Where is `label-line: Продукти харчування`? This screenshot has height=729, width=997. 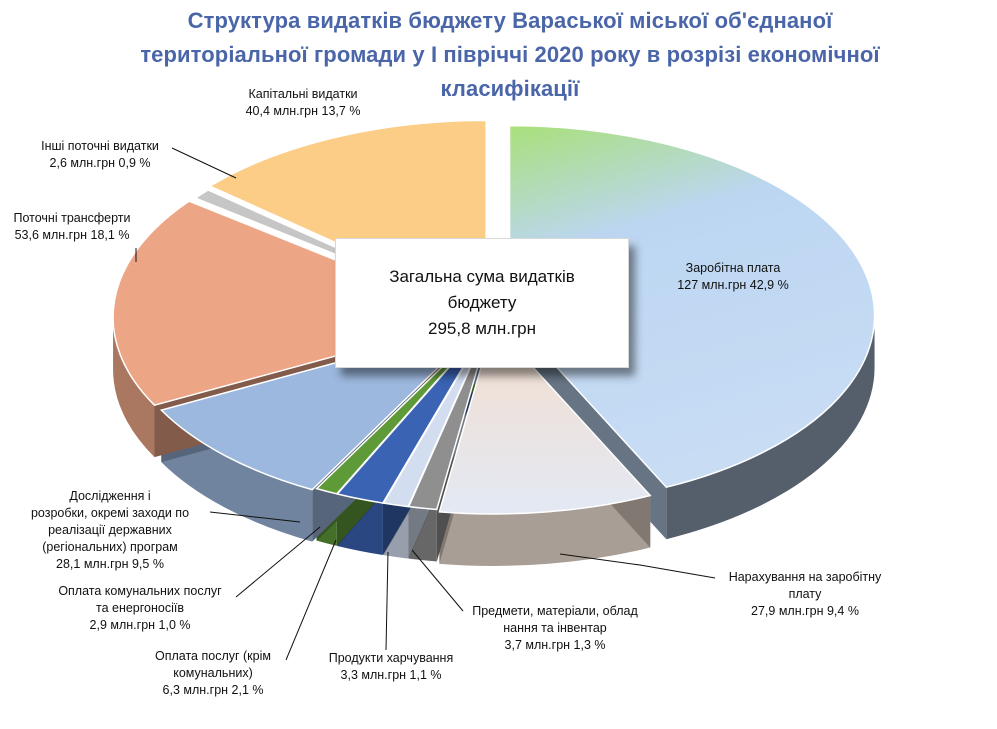
label-line: Продукти харчування is located at coordinates (391, 658).